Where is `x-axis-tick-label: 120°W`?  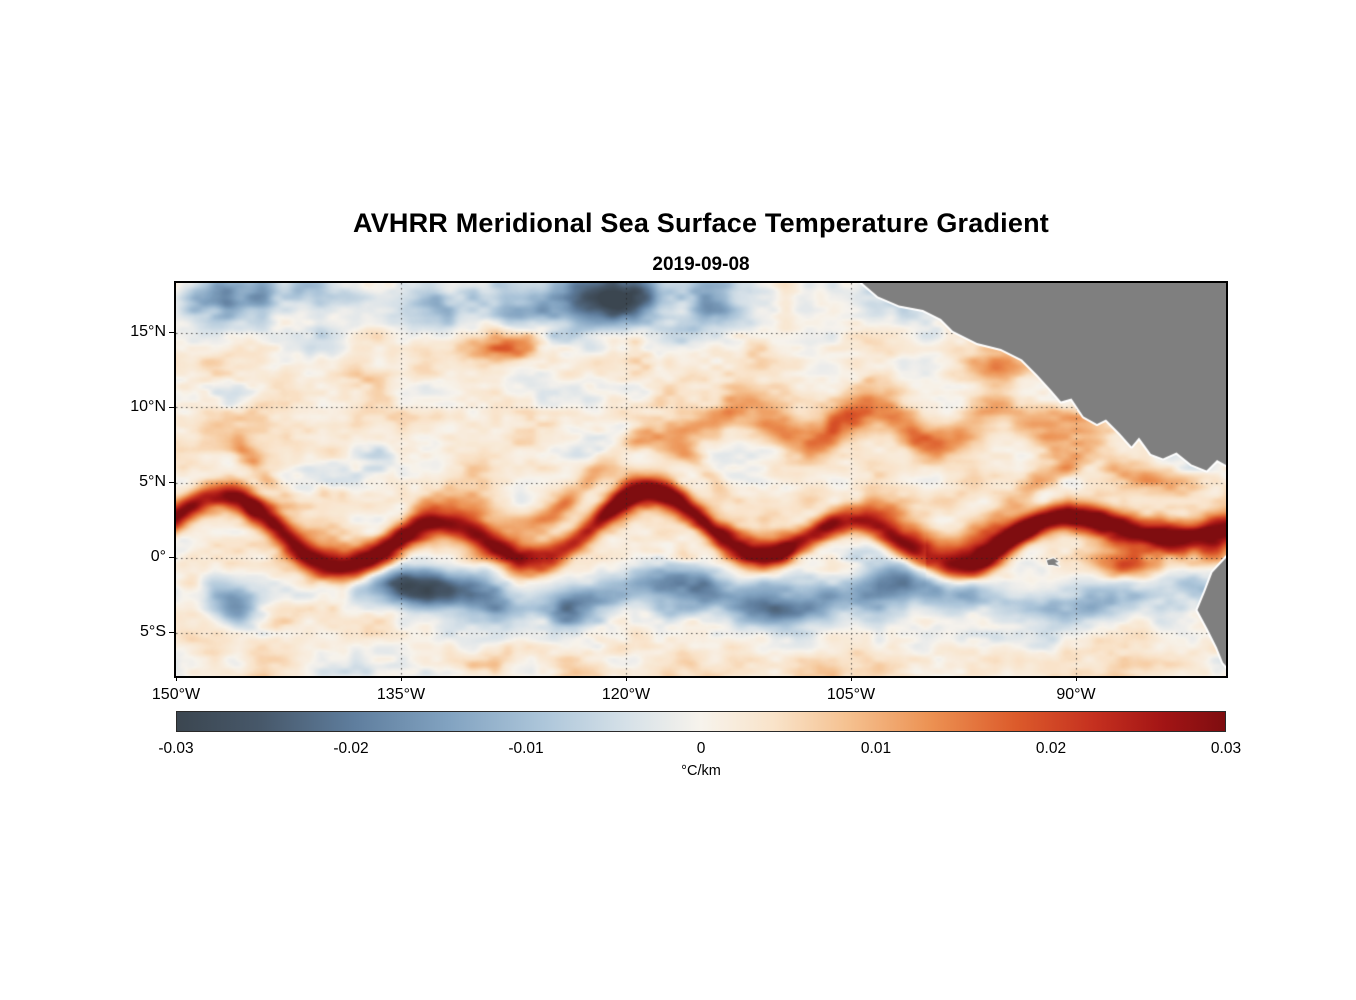 x-axis-tick-label: 120°W is located at coordinates (626, 694).